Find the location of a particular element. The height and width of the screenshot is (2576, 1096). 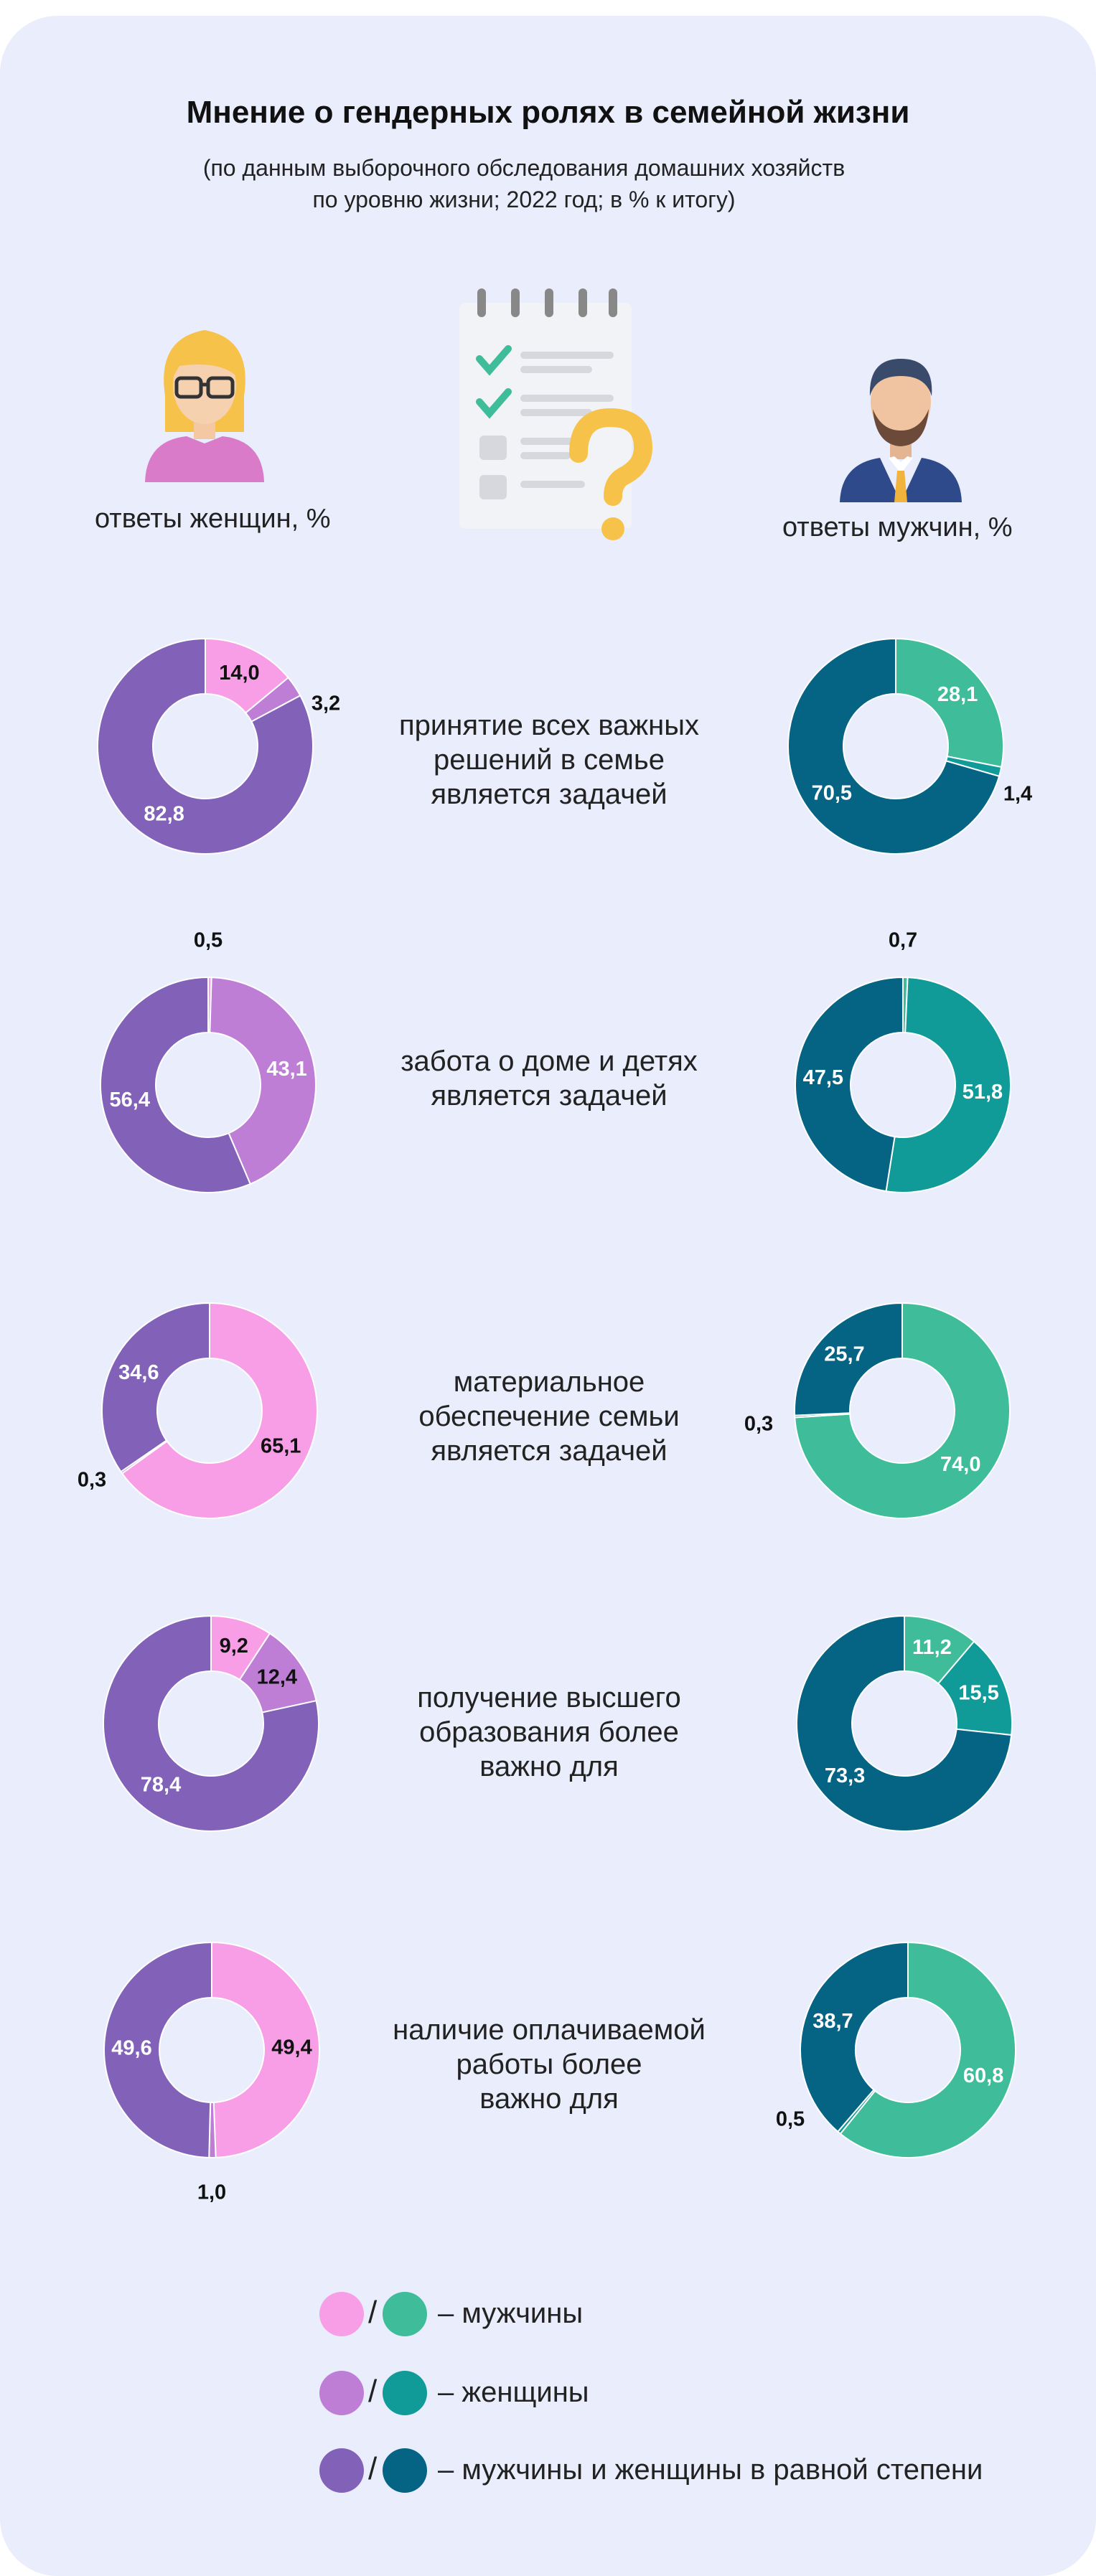

question-1-line-3: является задачей is located at coordinates (549, 794).